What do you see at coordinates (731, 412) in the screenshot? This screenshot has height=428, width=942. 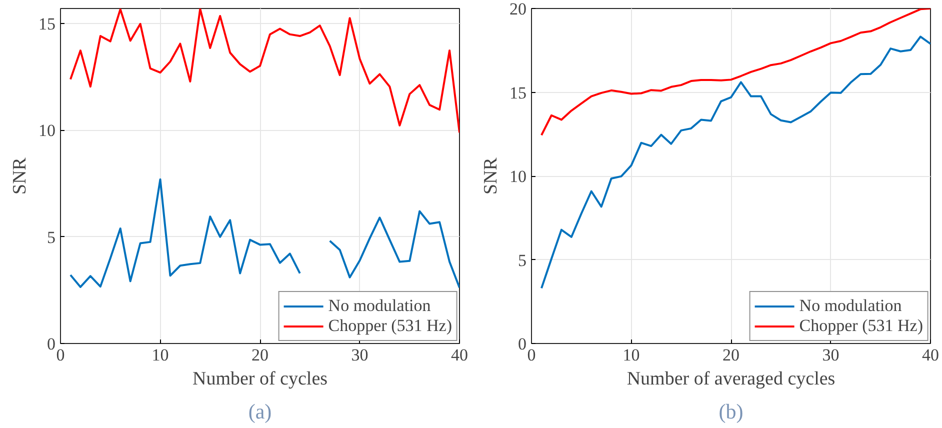 I see `text: (b)` at bounding box center [731, 412].